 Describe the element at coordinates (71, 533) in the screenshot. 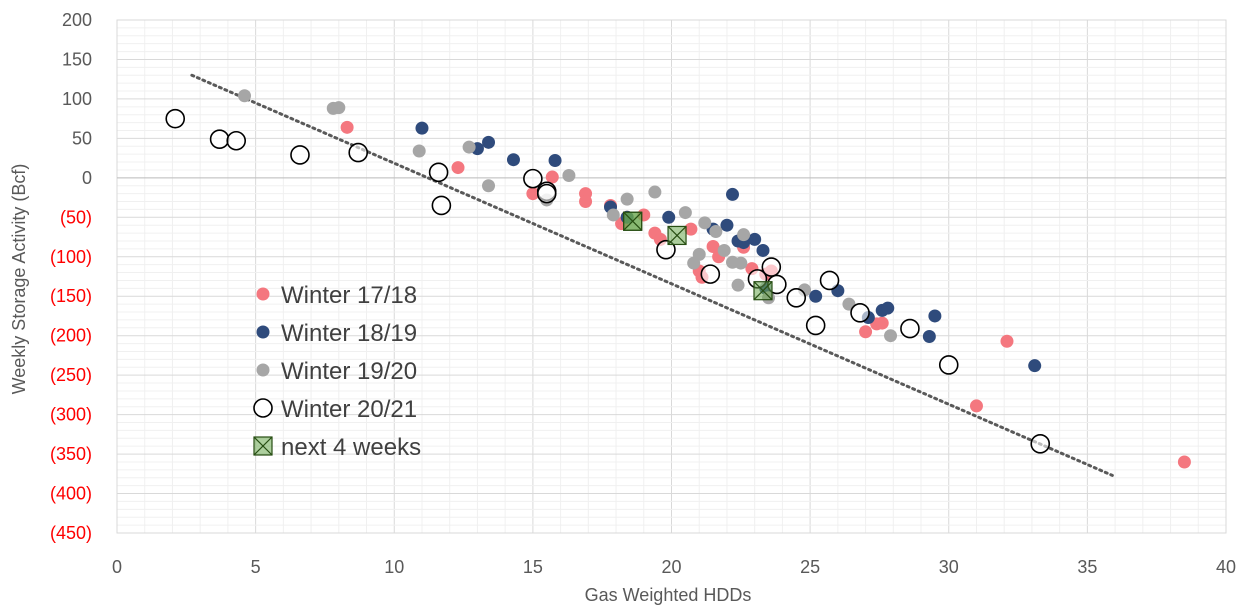

I see `y-tick-label: (450)` at that location.